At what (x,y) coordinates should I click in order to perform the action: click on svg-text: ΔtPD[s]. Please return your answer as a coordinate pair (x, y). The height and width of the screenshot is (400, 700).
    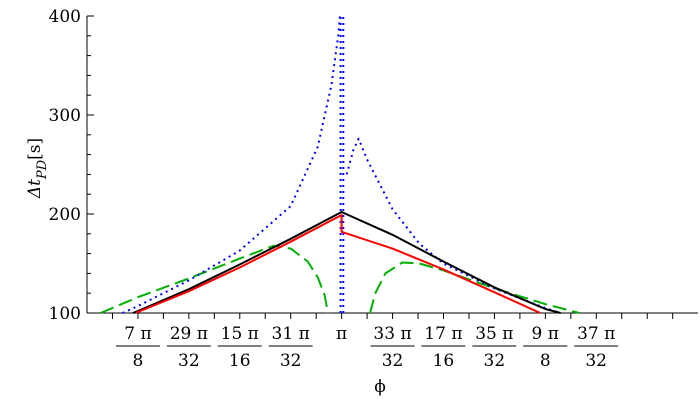
    Looking at the image, I should click on (37, 168).